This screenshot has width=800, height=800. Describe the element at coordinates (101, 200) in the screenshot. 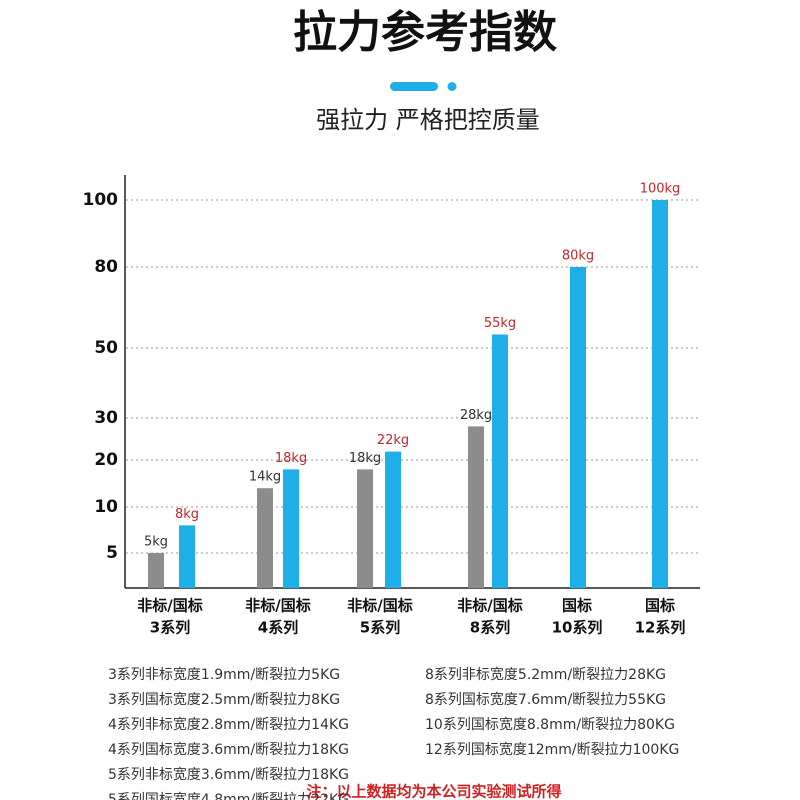

I see `y-tick-label: 100` at that location.